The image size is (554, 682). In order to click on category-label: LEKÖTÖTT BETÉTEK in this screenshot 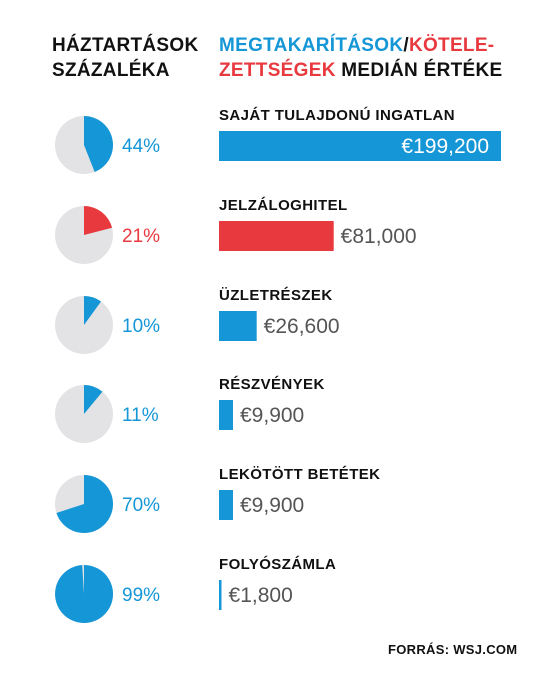, I will do `click(299, 474)`.